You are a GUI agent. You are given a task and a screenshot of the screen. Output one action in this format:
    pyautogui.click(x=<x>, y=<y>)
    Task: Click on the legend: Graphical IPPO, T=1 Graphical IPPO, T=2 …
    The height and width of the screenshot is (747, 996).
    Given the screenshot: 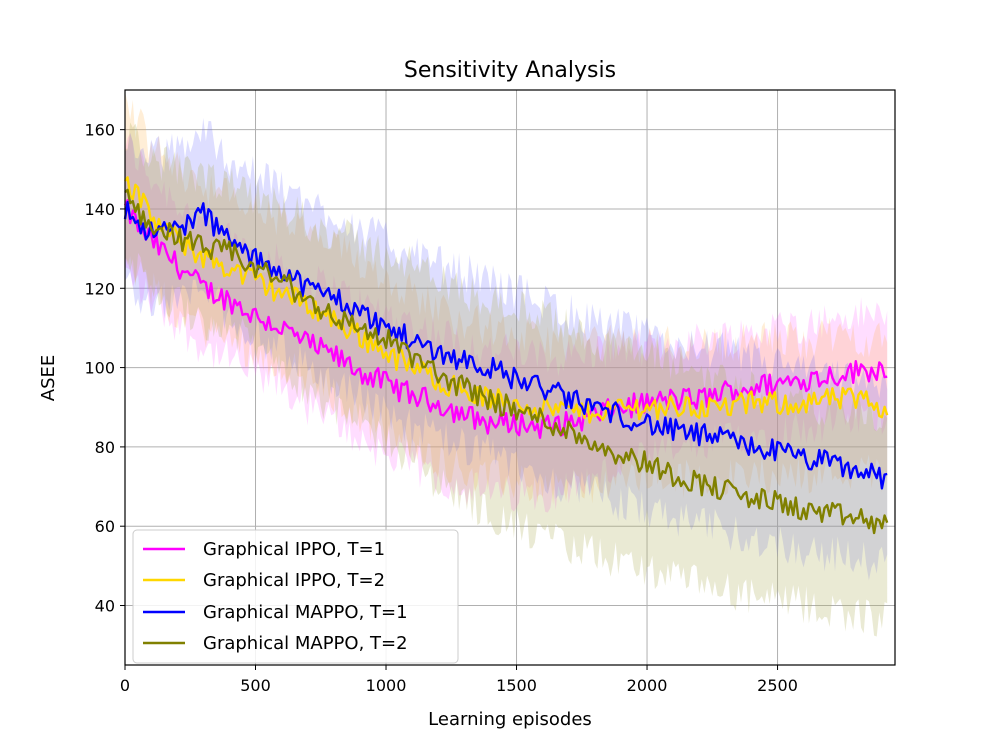 What is the action you would take?
    pyautogui.click(x=295, y=596)
    